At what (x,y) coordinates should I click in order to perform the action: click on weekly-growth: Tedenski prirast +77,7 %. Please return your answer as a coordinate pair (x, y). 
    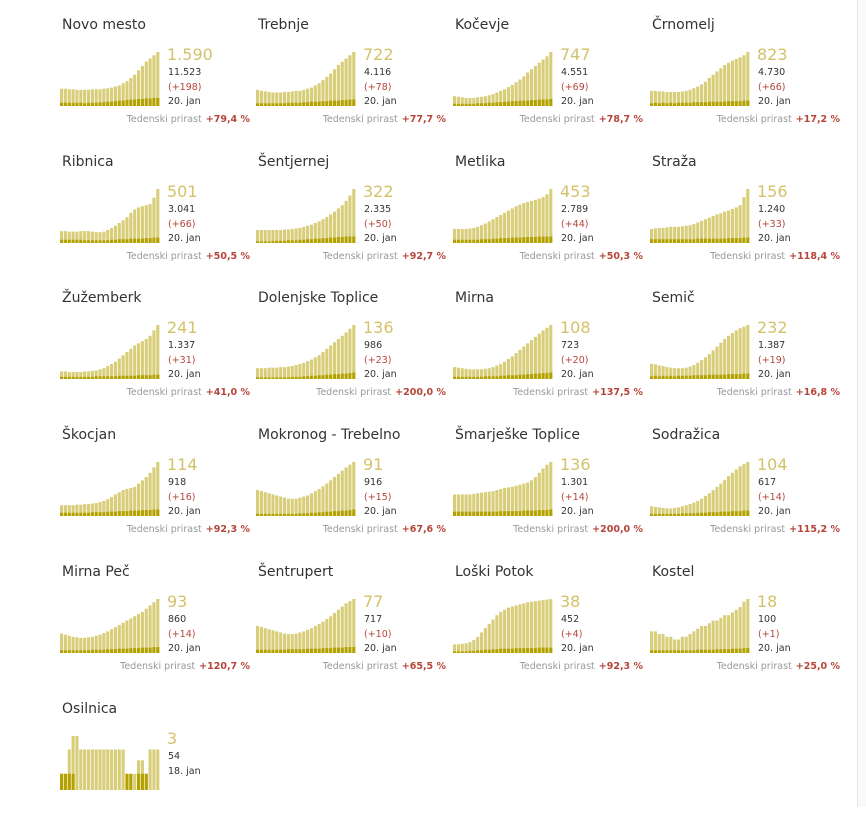
    Looking at the image, I should click on (384, 119).